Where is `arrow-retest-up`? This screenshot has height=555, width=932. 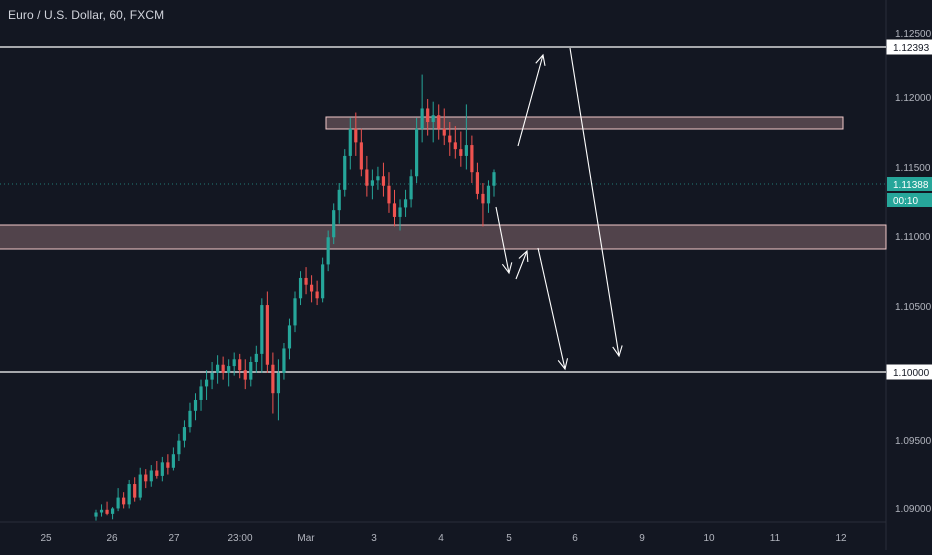 arrow-retest-up is located at coordinates (521, 265).